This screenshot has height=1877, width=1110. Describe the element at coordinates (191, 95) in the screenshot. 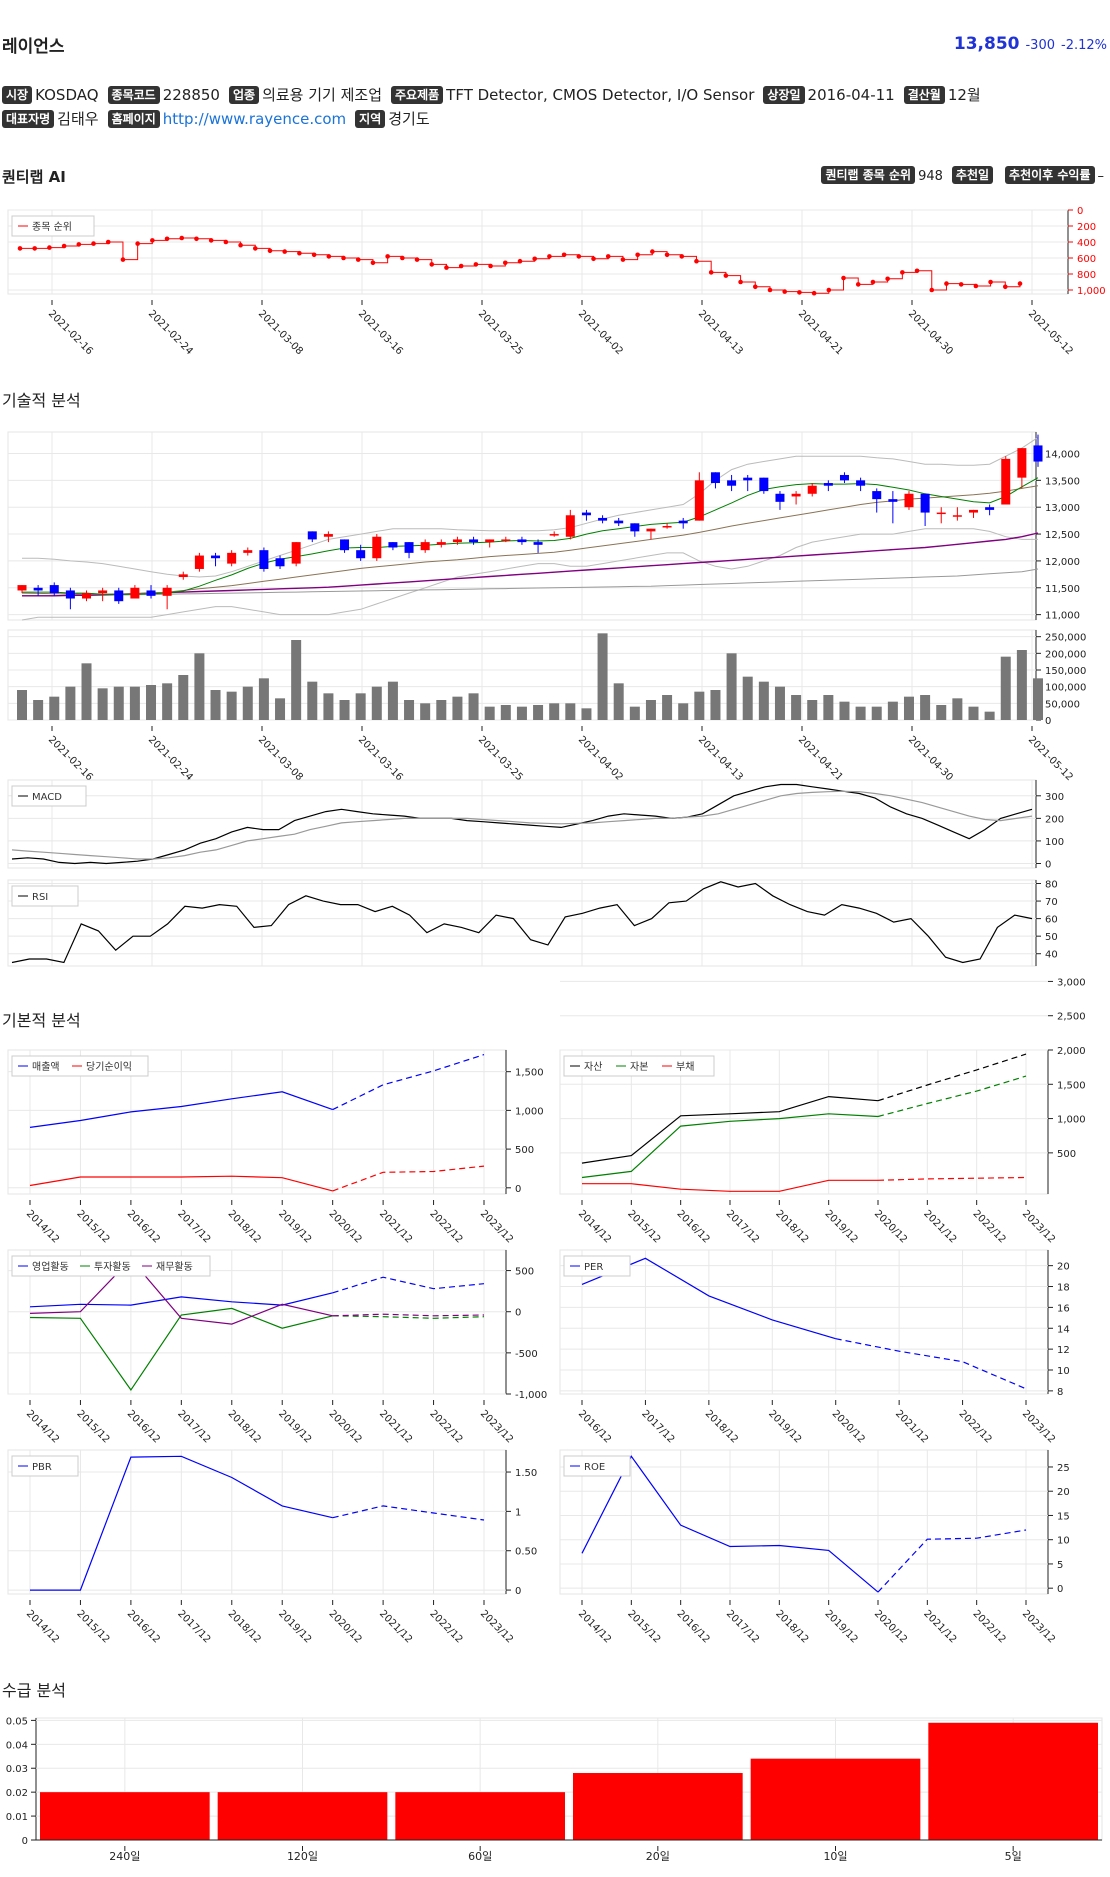

I see `code-value: 228850` at that location.